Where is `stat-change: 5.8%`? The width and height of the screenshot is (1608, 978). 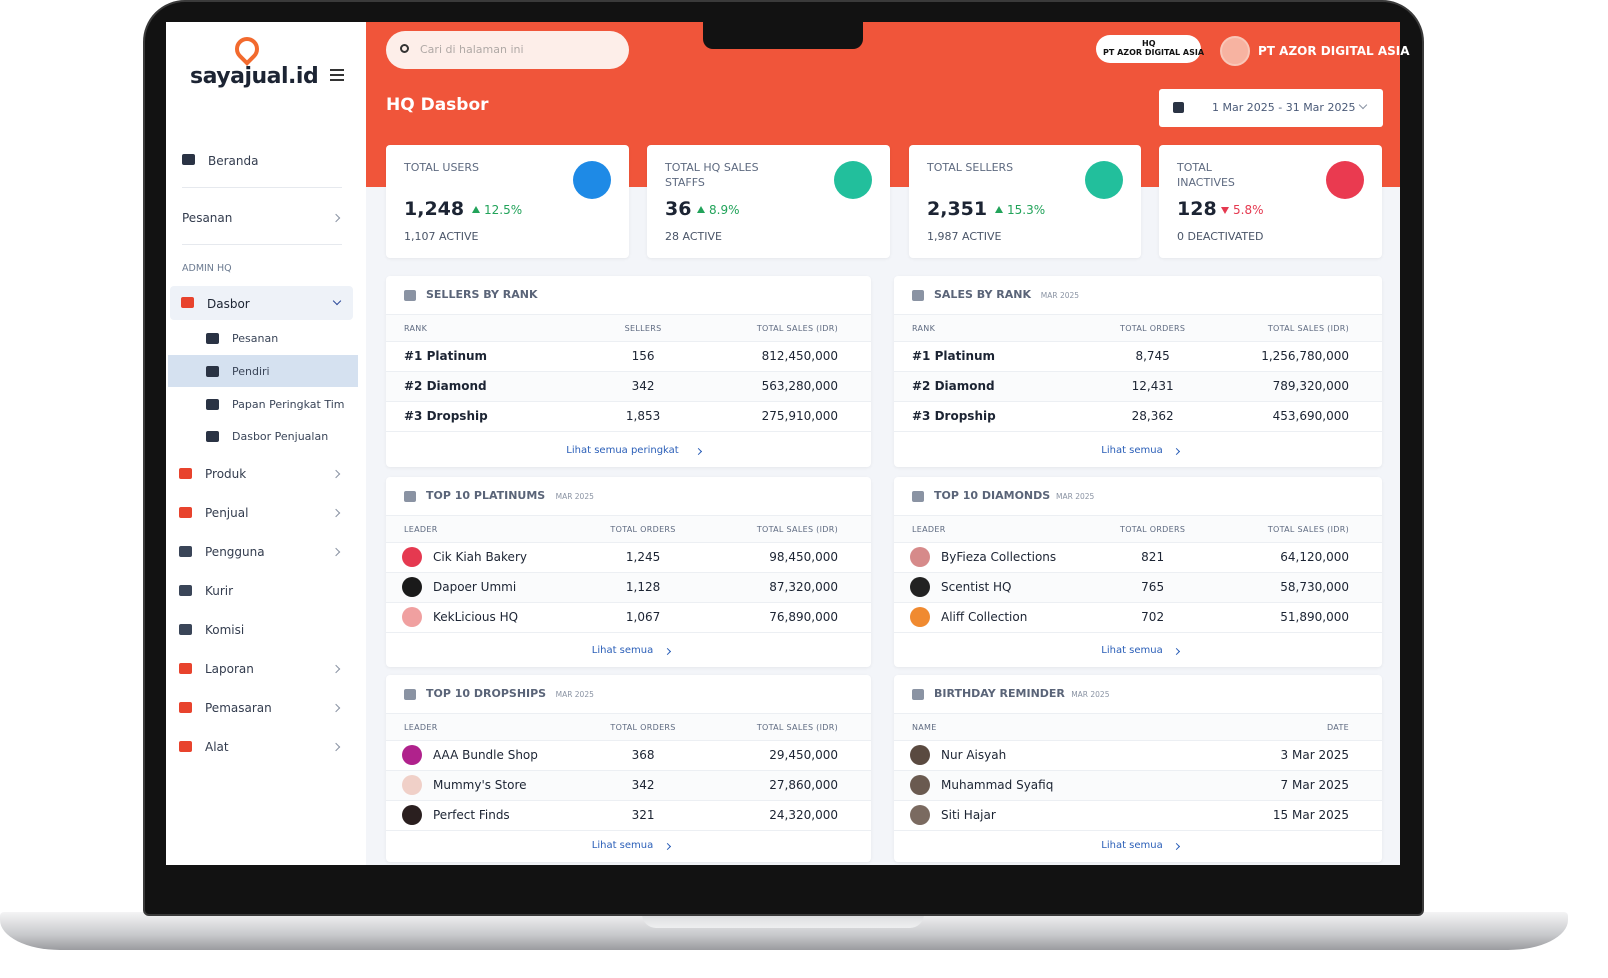 stat-change: 5.8% is located at coordinates (1248, 210).